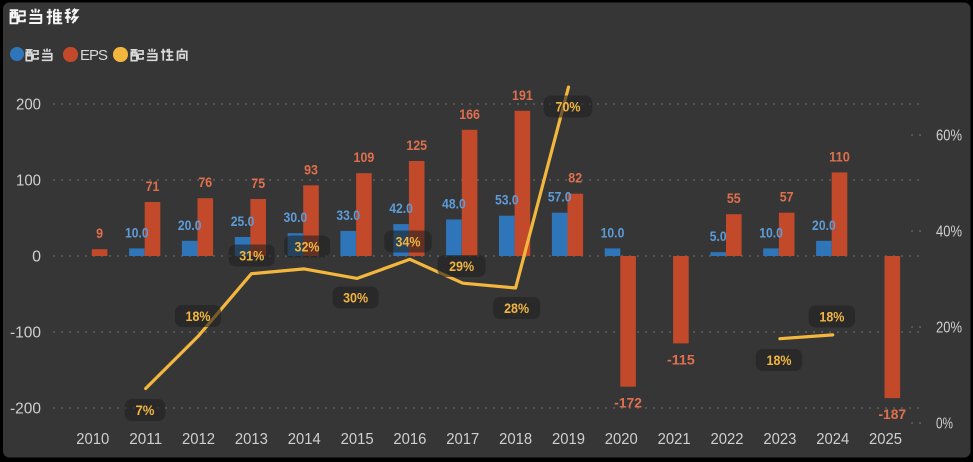 This screenshot has width=973, height=462. Describe the element at coordinates (311, 169) in the screenshot. I see `svg-text: 93` at that location.